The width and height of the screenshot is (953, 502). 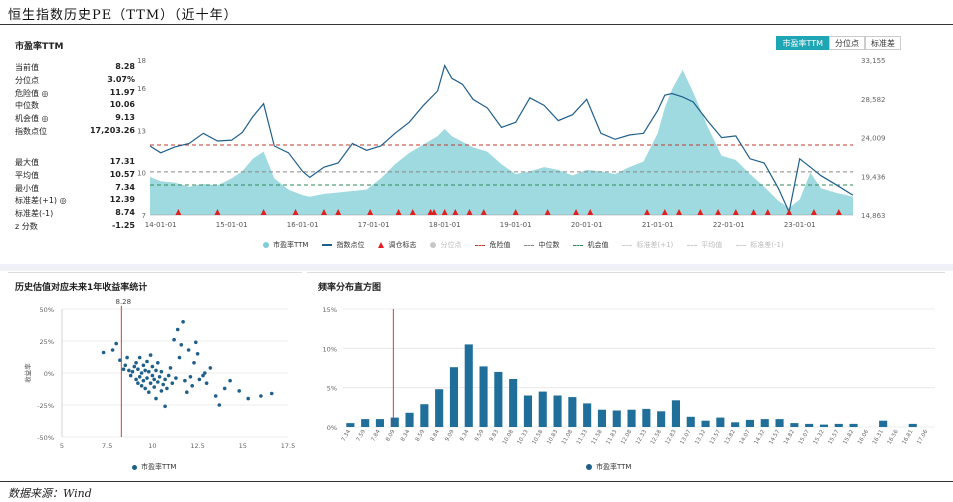 What do you see at coordinates (802, 43) in the screenshot?
I see `tab-pe-ttm: 市盈率TTM` at bounding box center [802, 43].